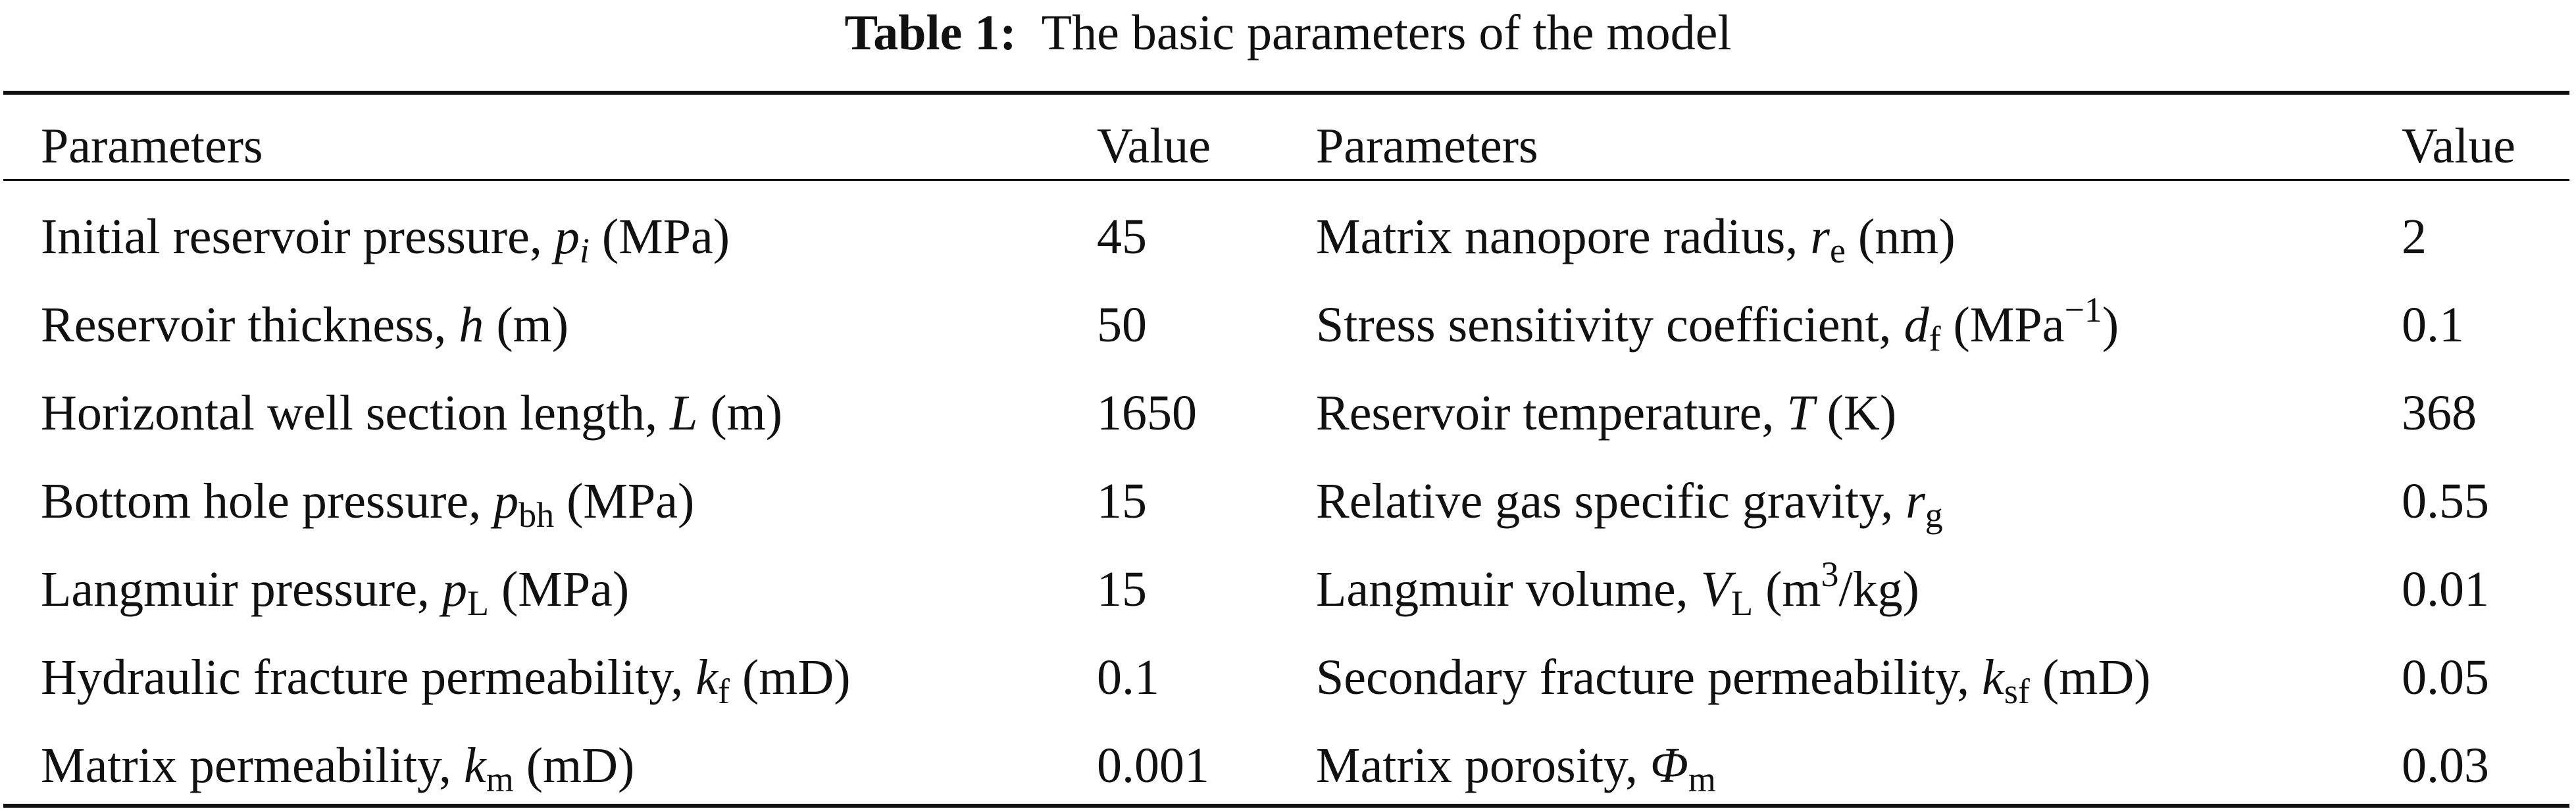 Image resolution: width=2576 pixels, height=811 pixels. Describe the element at coordinates (298, 236) in the screenshot. I see `param-name: Initial reservoir pressure,` at that location.